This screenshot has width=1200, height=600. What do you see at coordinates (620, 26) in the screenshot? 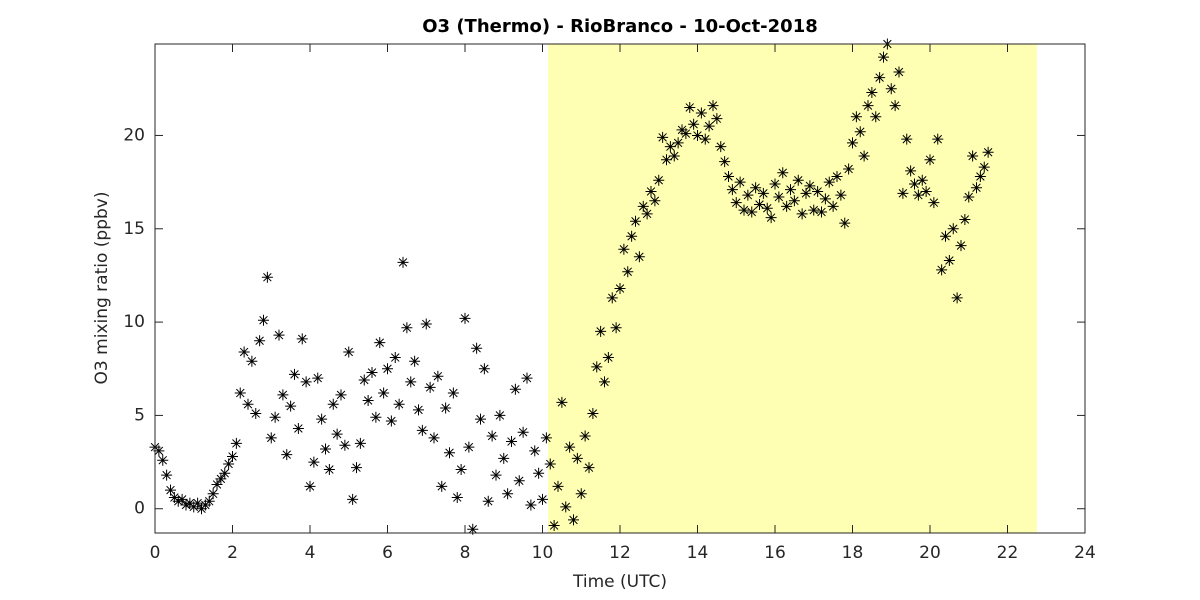
I see `chart-title: O3 (Thermo) - RioBranco - 10-Oct-2018` at bounding box center [620, 26].